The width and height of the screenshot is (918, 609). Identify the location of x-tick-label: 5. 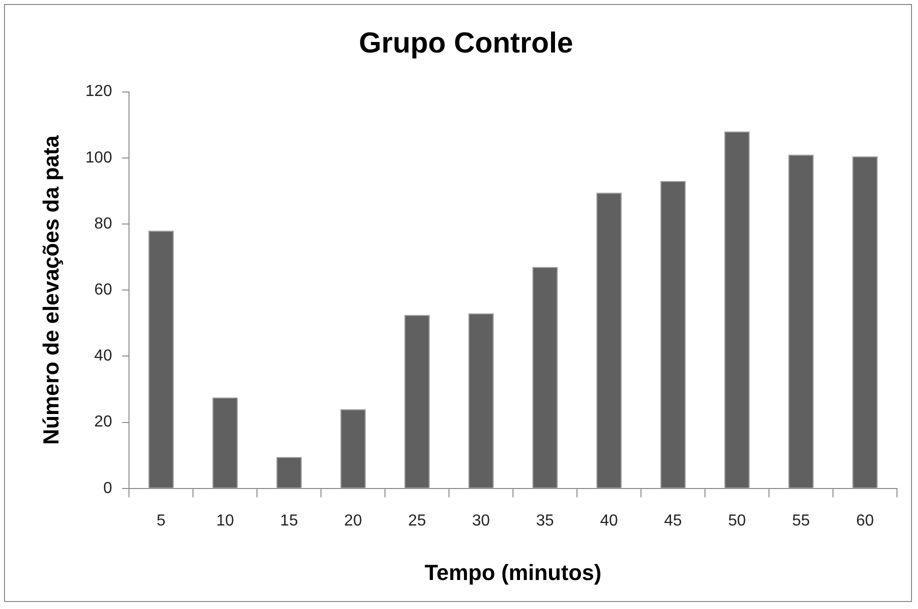
(161, 521).